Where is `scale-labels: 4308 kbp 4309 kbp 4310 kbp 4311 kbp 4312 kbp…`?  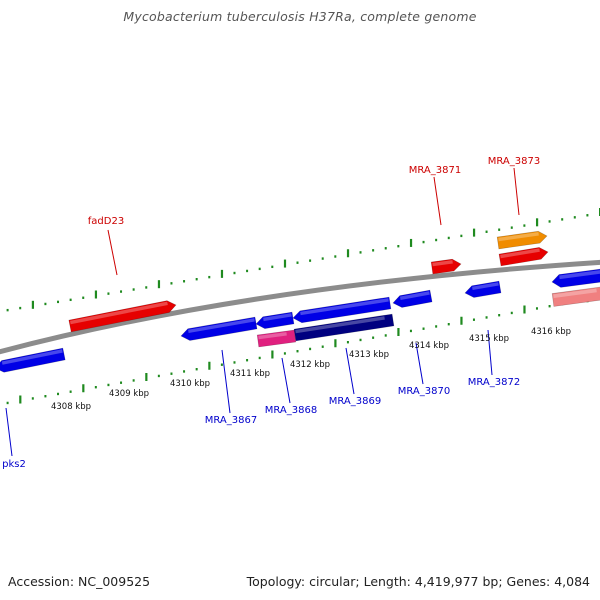
scale-labels: 4308 kbp 4309 kbp 4310 kbp 4311 kbp 4312 kbp… is located at coordinates (311, 369).